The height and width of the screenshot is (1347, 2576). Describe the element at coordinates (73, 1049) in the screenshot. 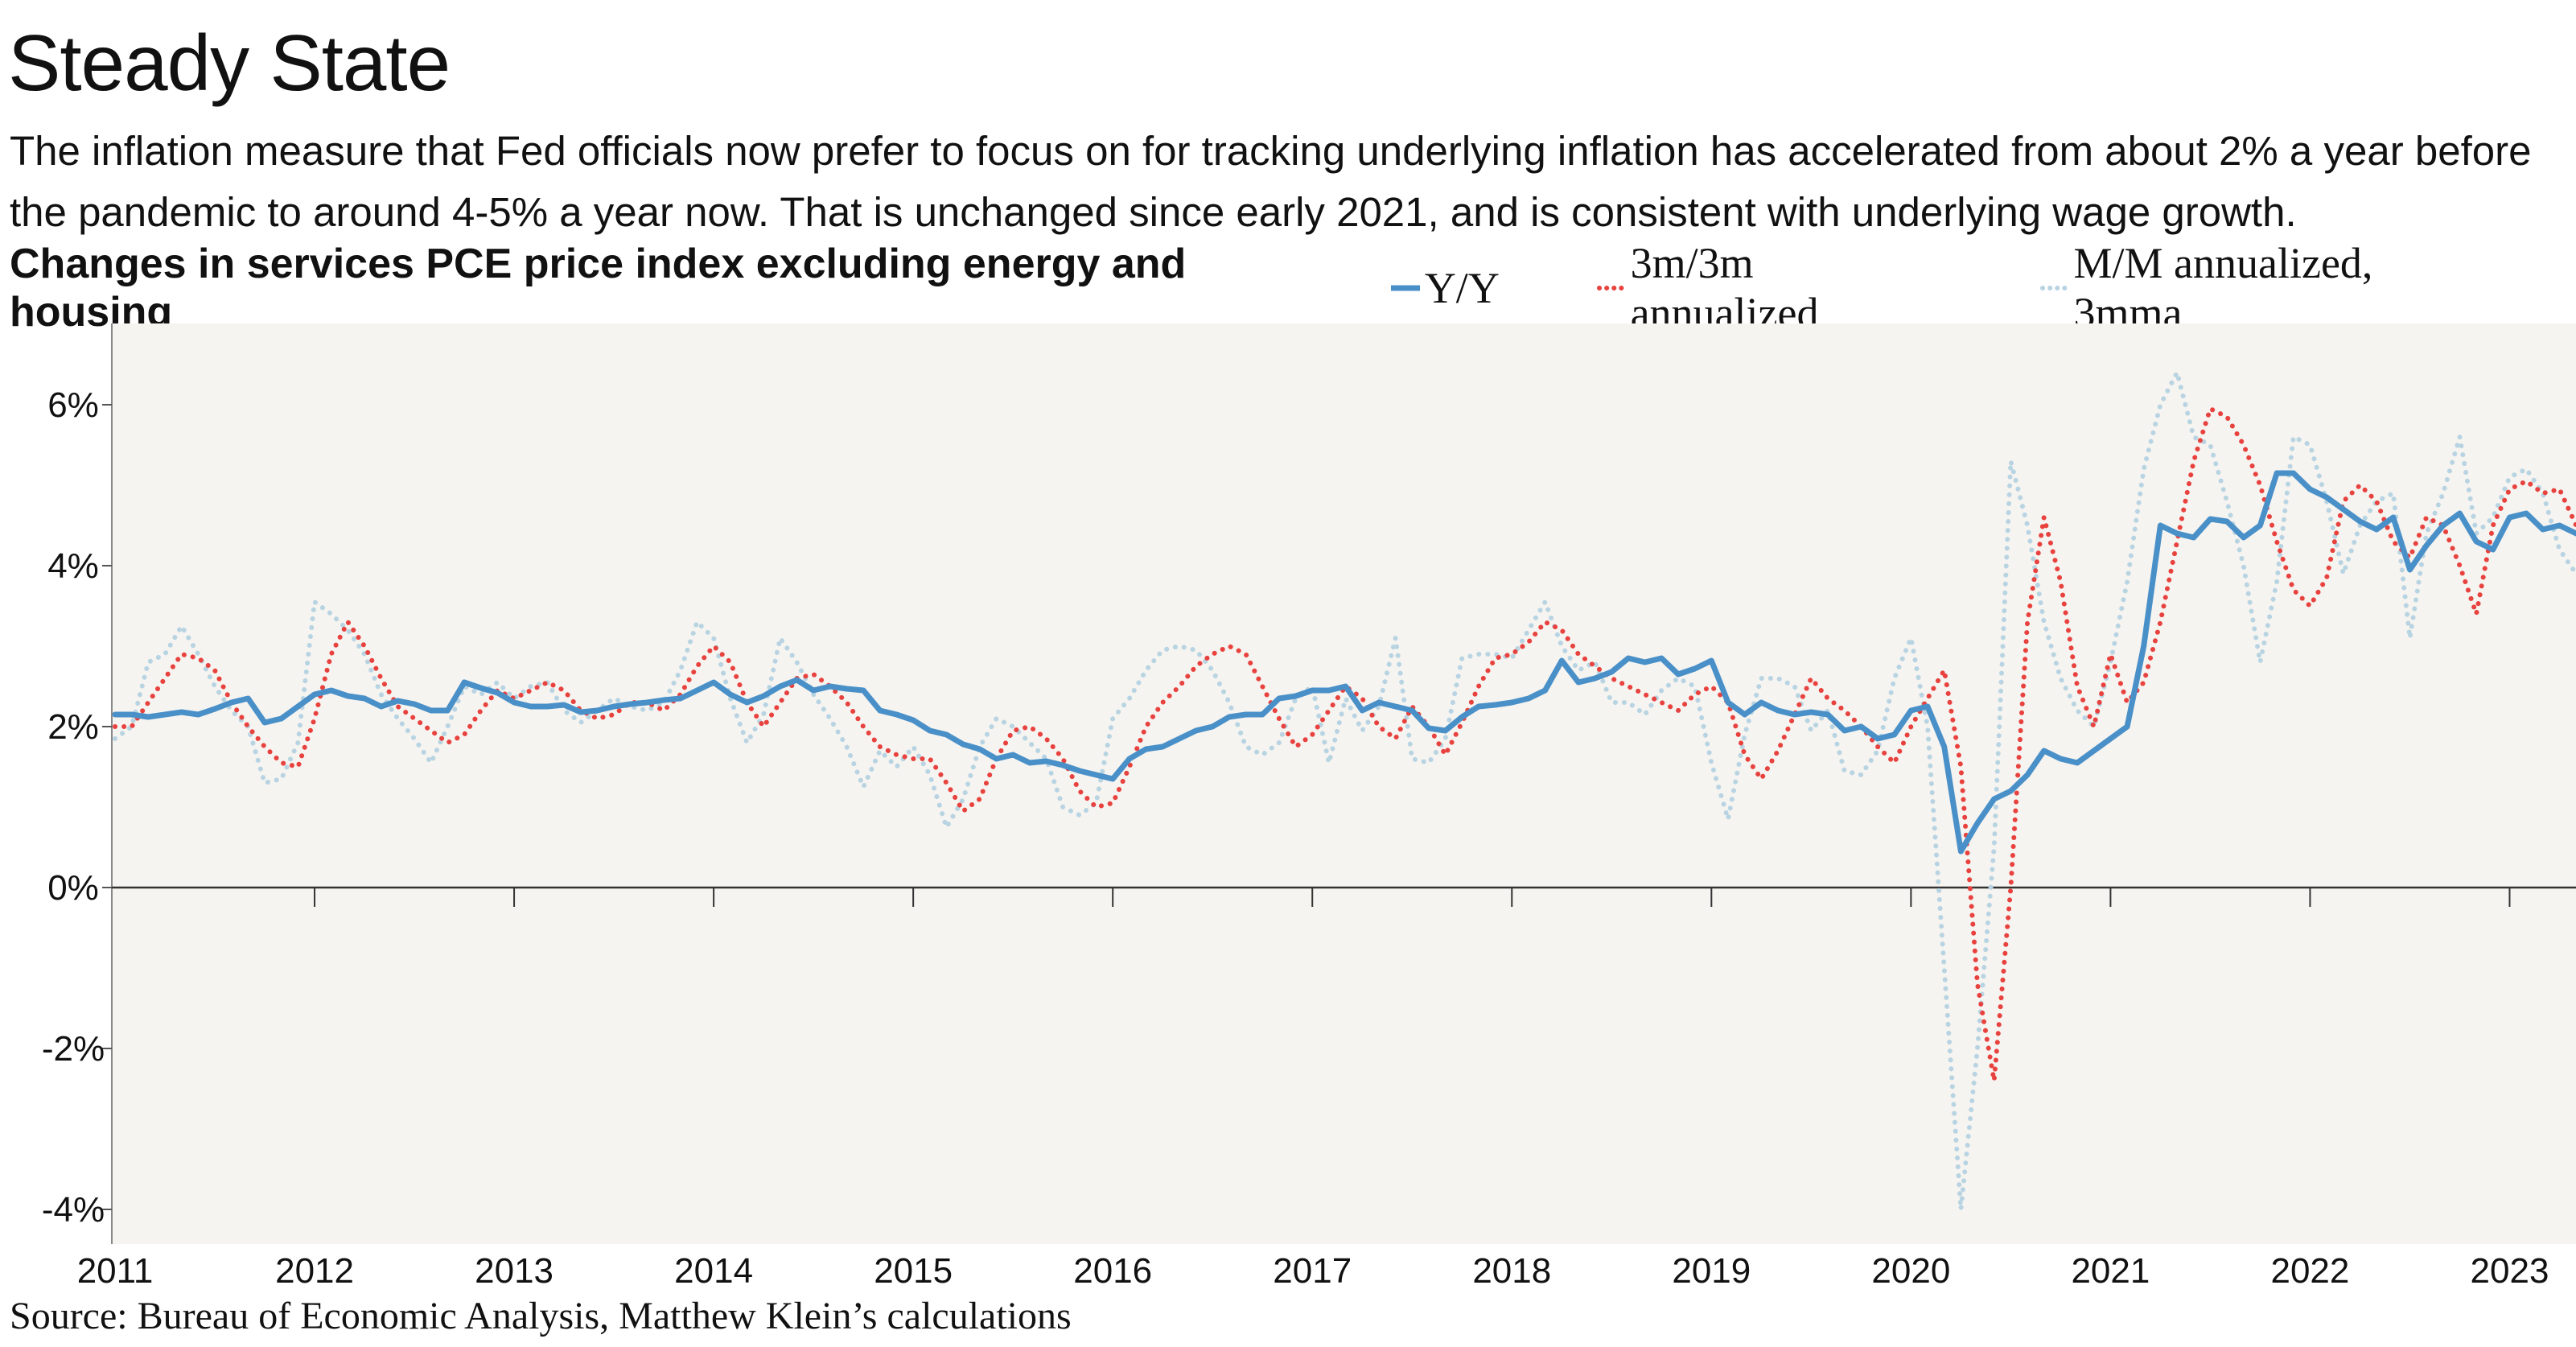

I see `y-tick-label: -2%` at that location.